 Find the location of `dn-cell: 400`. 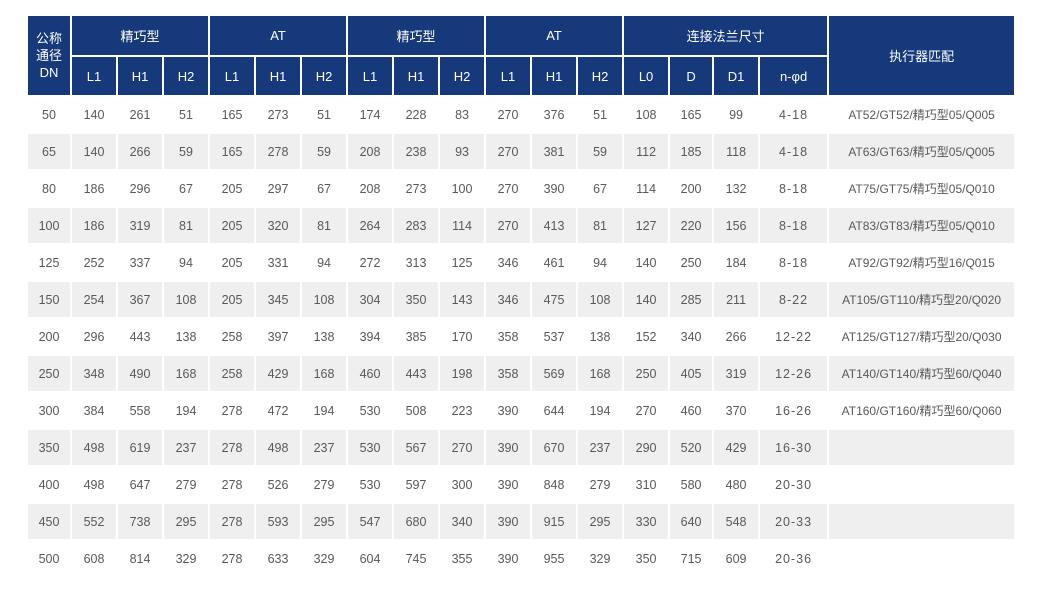

dn-cell: 400 is located at coordinates (49, 484).